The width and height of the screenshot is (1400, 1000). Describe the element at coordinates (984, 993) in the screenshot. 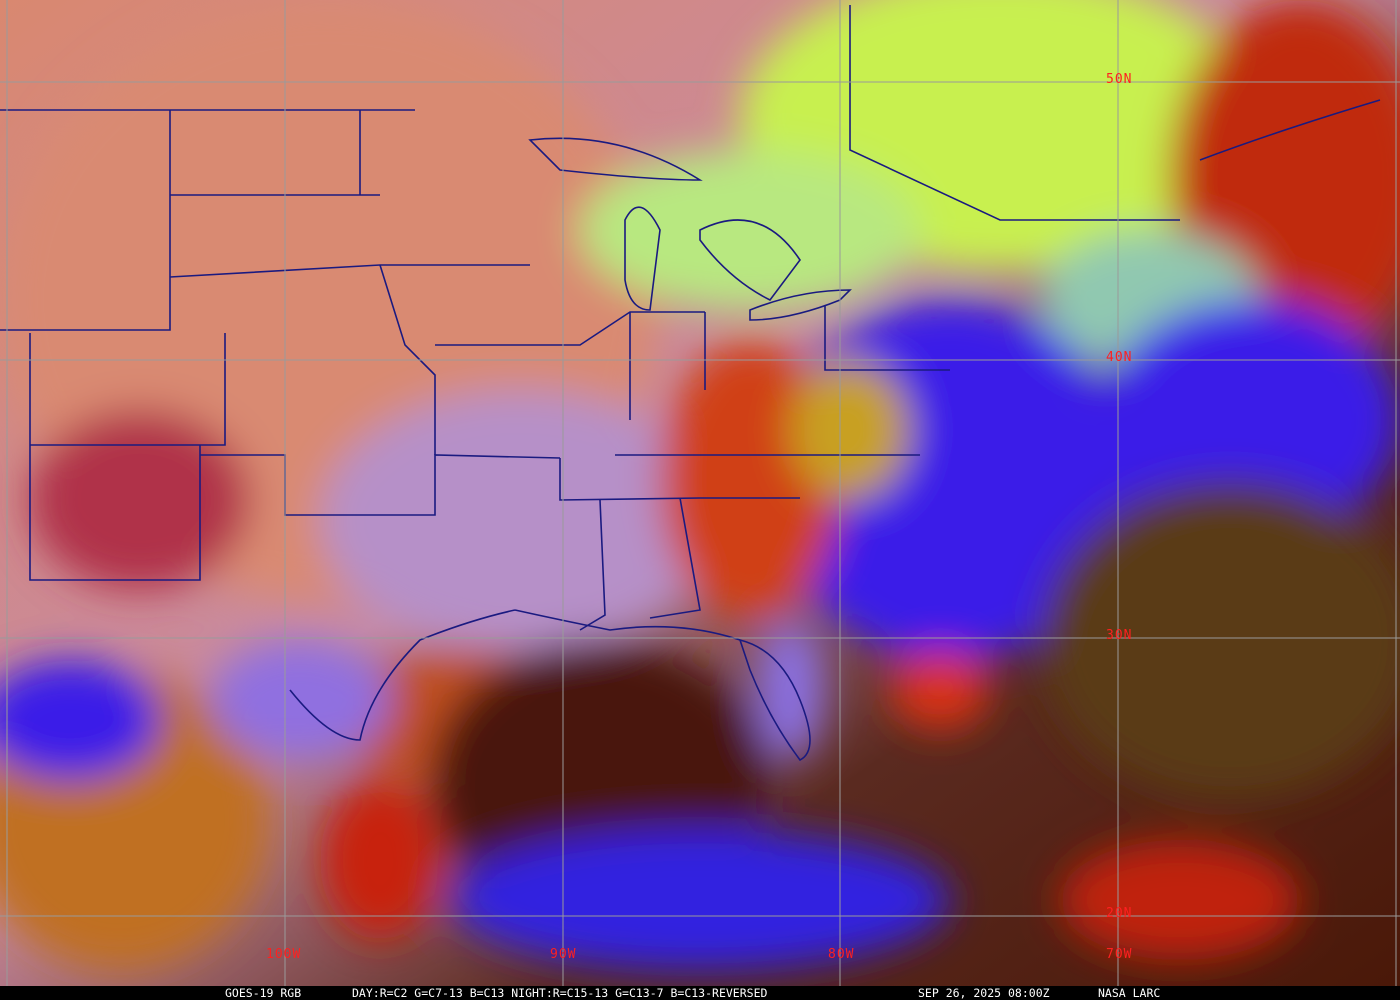

I see `timestamp: SEP 26, 2025 08:00Z` at that location.